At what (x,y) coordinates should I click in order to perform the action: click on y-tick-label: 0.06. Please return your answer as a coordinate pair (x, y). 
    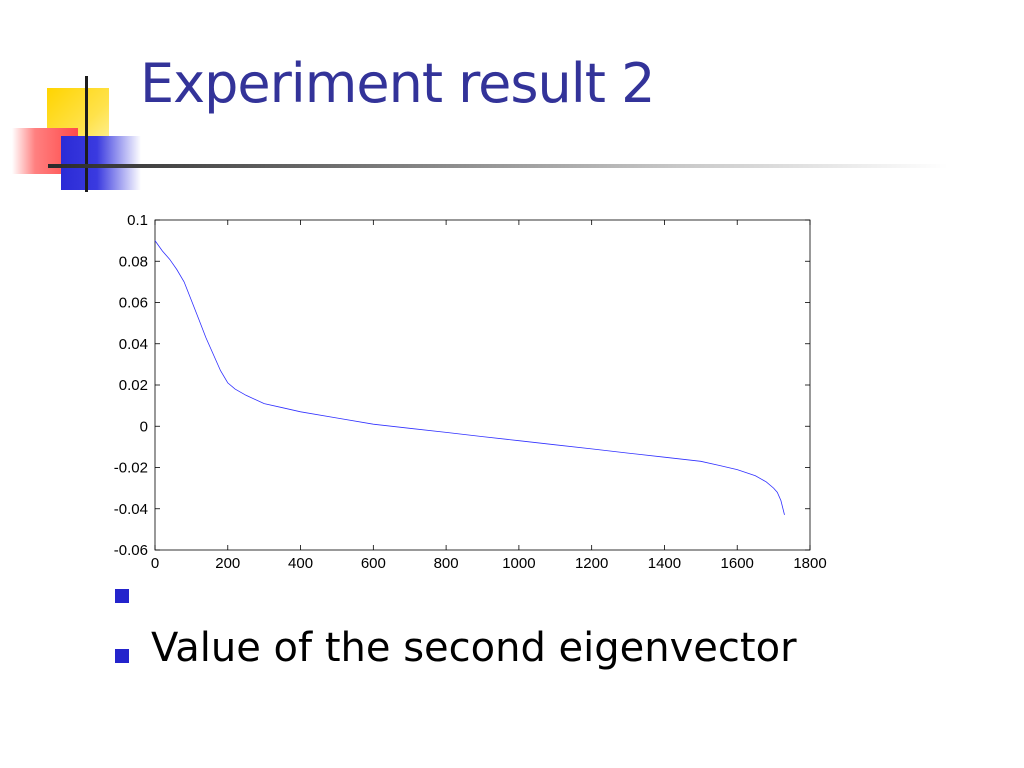
    Looking at the image, I should click on (133, 303).